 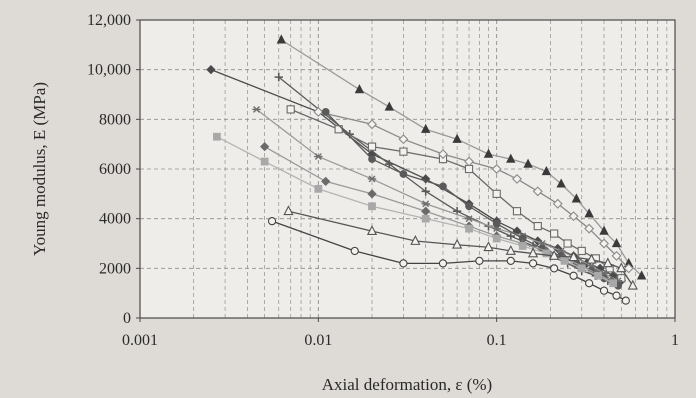 What do you see at coordinates (109, 20) in the screenshot?
I see `y-tick-label: 12,000` at bounding box center [109, 20].